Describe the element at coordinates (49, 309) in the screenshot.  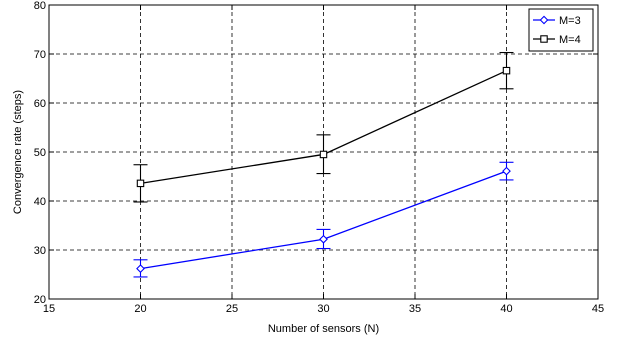
I see `x-tick-label: 15` at that location.